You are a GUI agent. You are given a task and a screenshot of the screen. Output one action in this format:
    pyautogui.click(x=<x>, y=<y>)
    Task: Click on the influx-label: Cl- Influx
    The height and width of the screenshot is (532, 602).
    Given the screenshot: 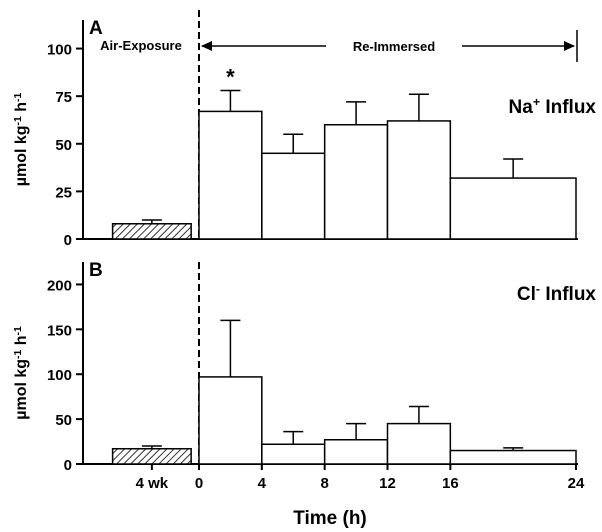 What is the action you would take?
    pyautogui.click(x=557, y=293)
    